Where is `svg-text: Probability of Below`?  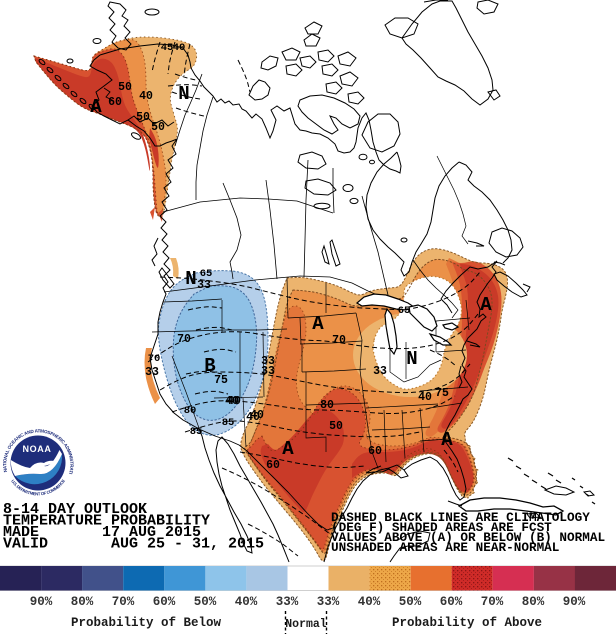 svg-text: Probability of Below is located at coordinates (146, 623).